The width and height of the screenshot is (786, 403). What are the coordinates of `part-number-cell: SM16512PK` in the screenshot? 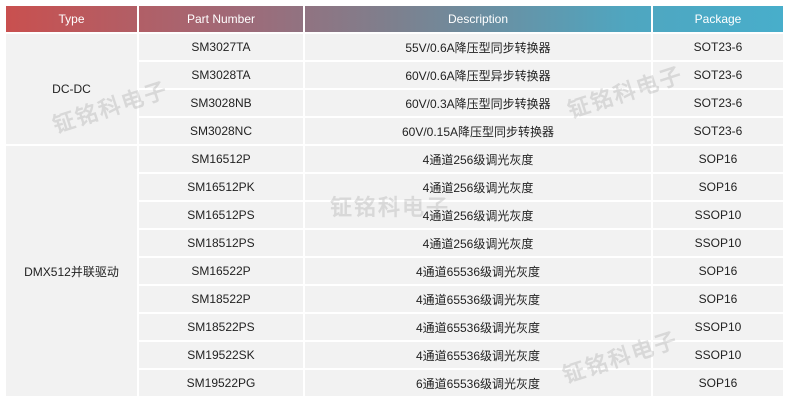 It's located at (221, 187).